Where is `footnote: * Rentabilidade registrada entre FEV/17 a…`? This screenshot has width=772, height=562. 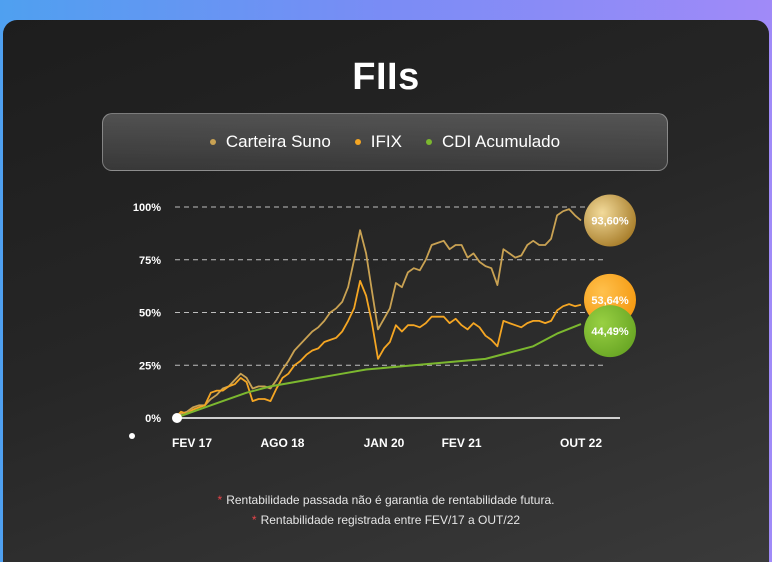 footnote: * Rentabilidade registrada entre FEV/17 a… is located at coordinates (386, 520).